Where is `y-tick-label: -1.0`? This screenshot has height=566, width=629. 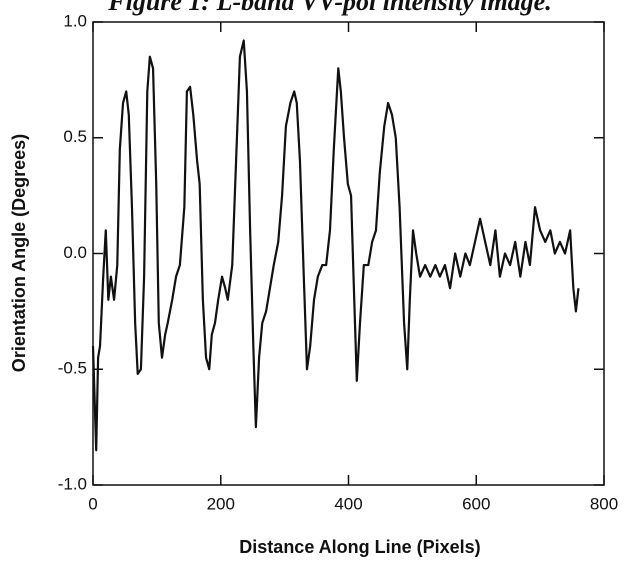 y-tick-label: -1.0 is located at coordinates (72, 483).